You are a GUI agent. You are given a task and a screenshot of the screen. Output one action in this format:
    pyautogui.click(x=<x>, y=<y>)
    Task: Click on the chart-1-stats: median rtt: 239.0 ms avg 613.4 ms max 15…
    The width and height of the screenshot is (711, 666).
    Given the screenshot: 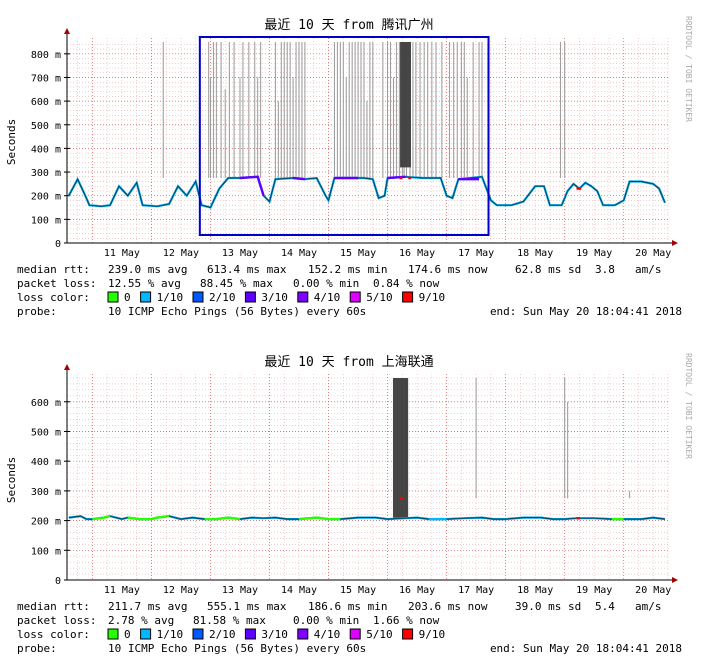 What is the action you would take?
    pyautogui.click(x=349, y=290)
    